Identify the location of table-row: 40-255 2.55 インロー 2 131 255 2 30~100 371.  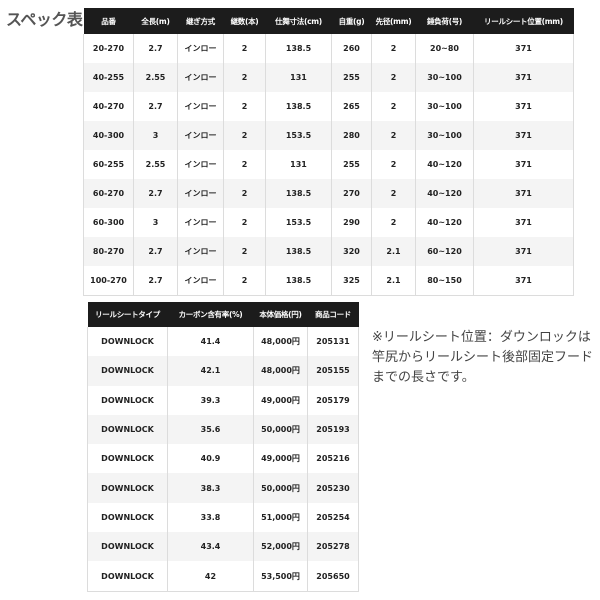
(328, 77).